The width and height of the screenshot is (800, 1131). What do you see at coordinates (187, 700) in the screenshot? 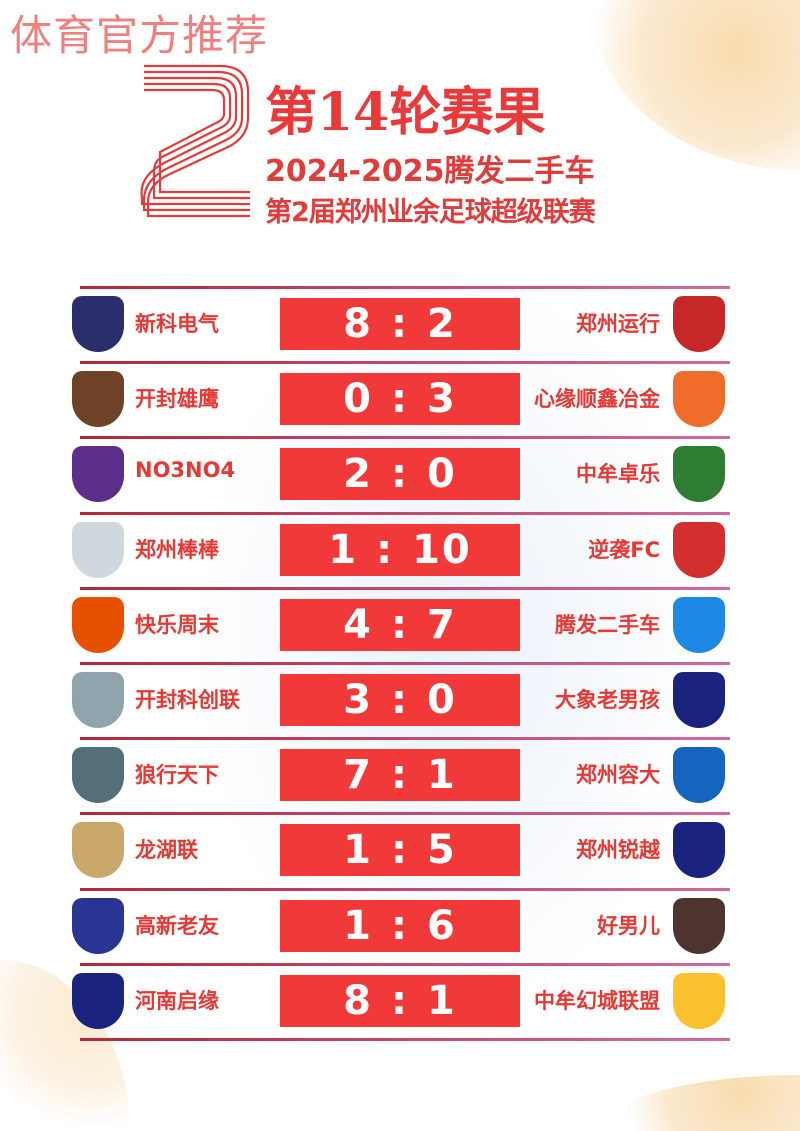
I see `home-team-name: 开封科创联` at bounding box center [187, 700].